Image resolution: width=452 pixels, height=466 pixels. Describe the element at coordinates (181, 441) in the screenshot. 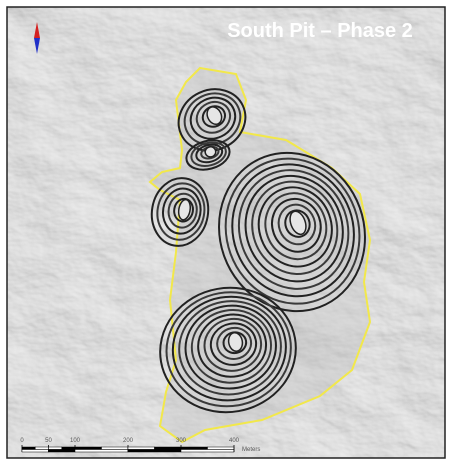

I see `scale-label: 300` at that location.